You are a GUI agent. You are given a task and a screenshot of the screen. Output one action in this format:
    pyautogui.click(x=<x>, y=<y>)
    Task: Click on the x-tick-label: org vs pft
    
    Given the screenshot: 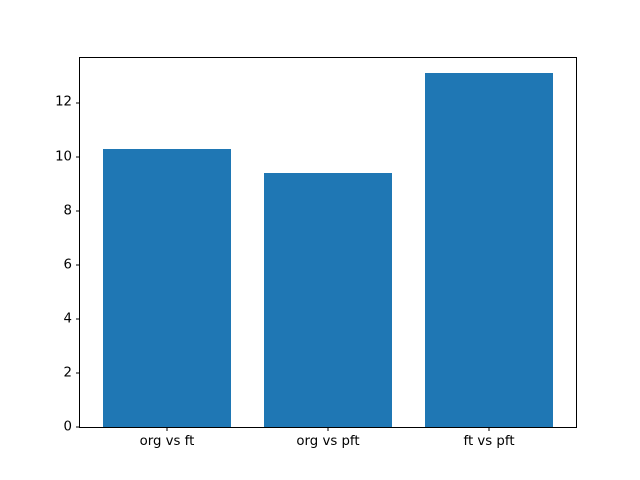 What is the action you would take?
    pyautogui.click(x=328, y=442)
    